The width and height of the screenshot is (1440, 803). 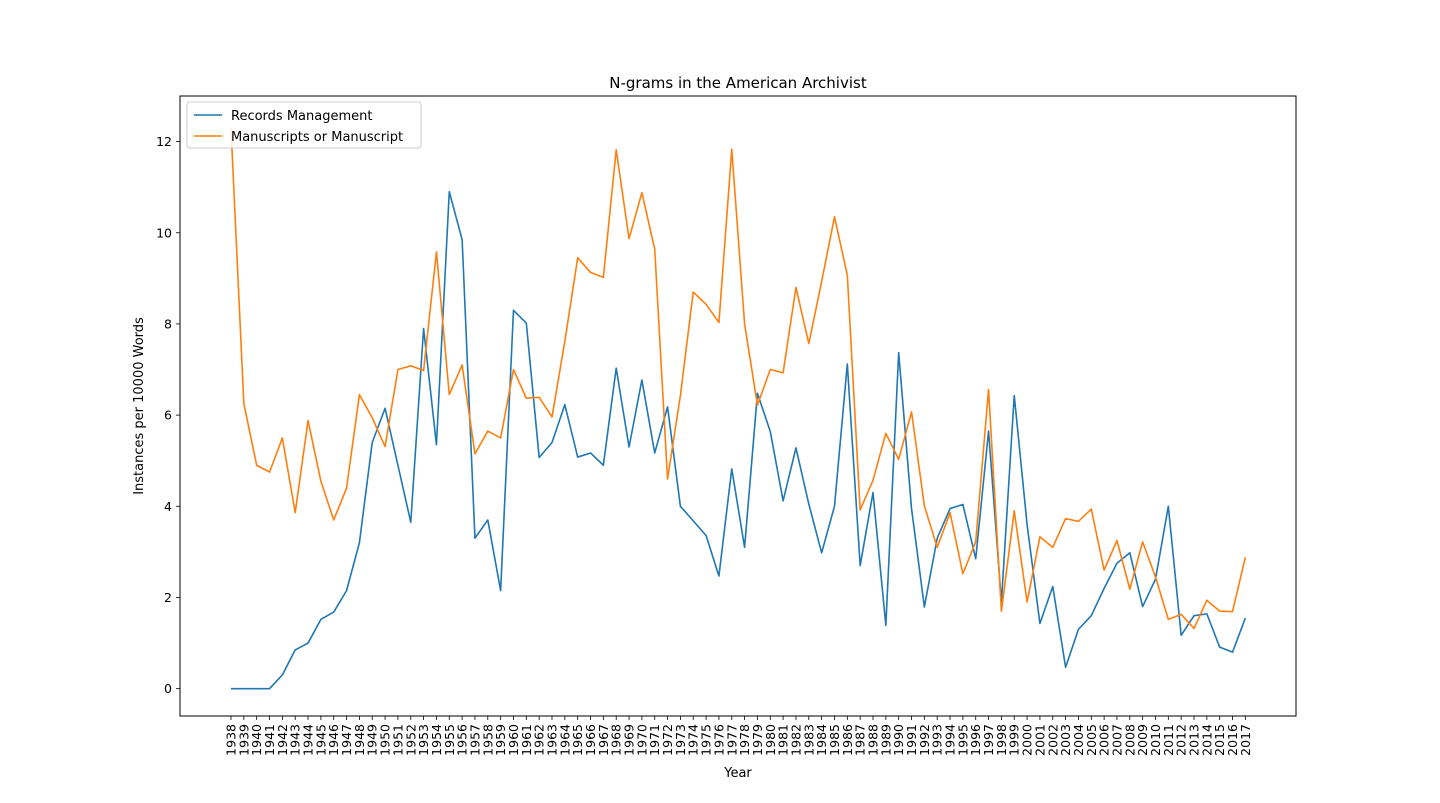 What do you see at coordinates (737, 773) in the screenshot?
I see `x-axis-label: Year` at bounding box center [737, 773].